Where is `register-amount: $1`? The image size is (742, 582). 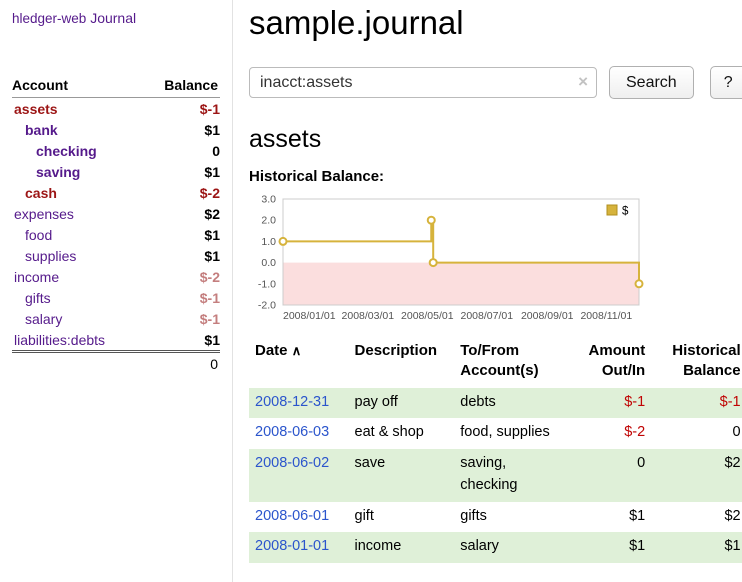 register-amount: $1 is located at coordinates (637, 515).